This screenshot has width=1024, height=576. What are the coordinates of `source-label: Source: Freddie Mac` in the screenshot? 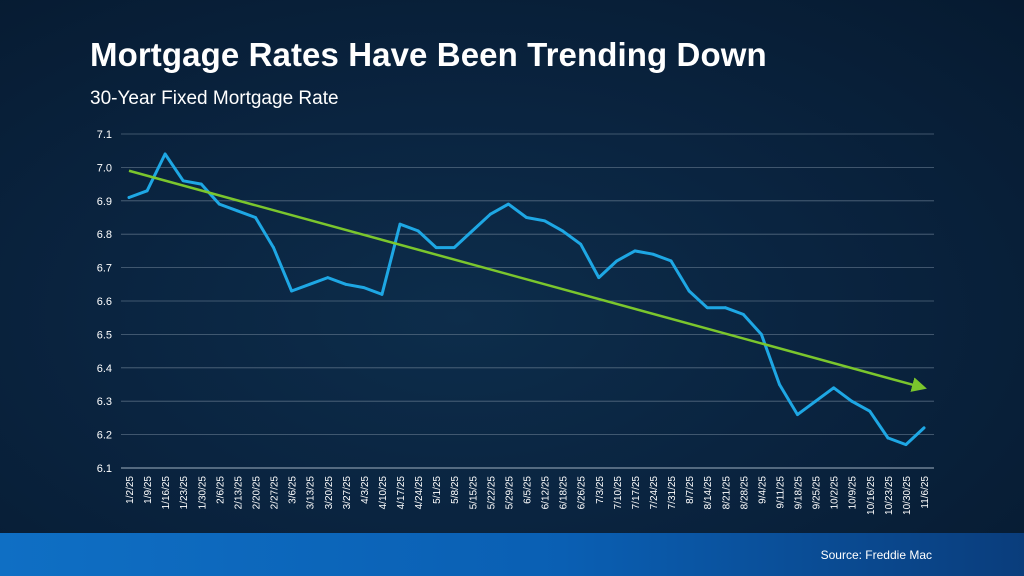 It's located at (876, 555).